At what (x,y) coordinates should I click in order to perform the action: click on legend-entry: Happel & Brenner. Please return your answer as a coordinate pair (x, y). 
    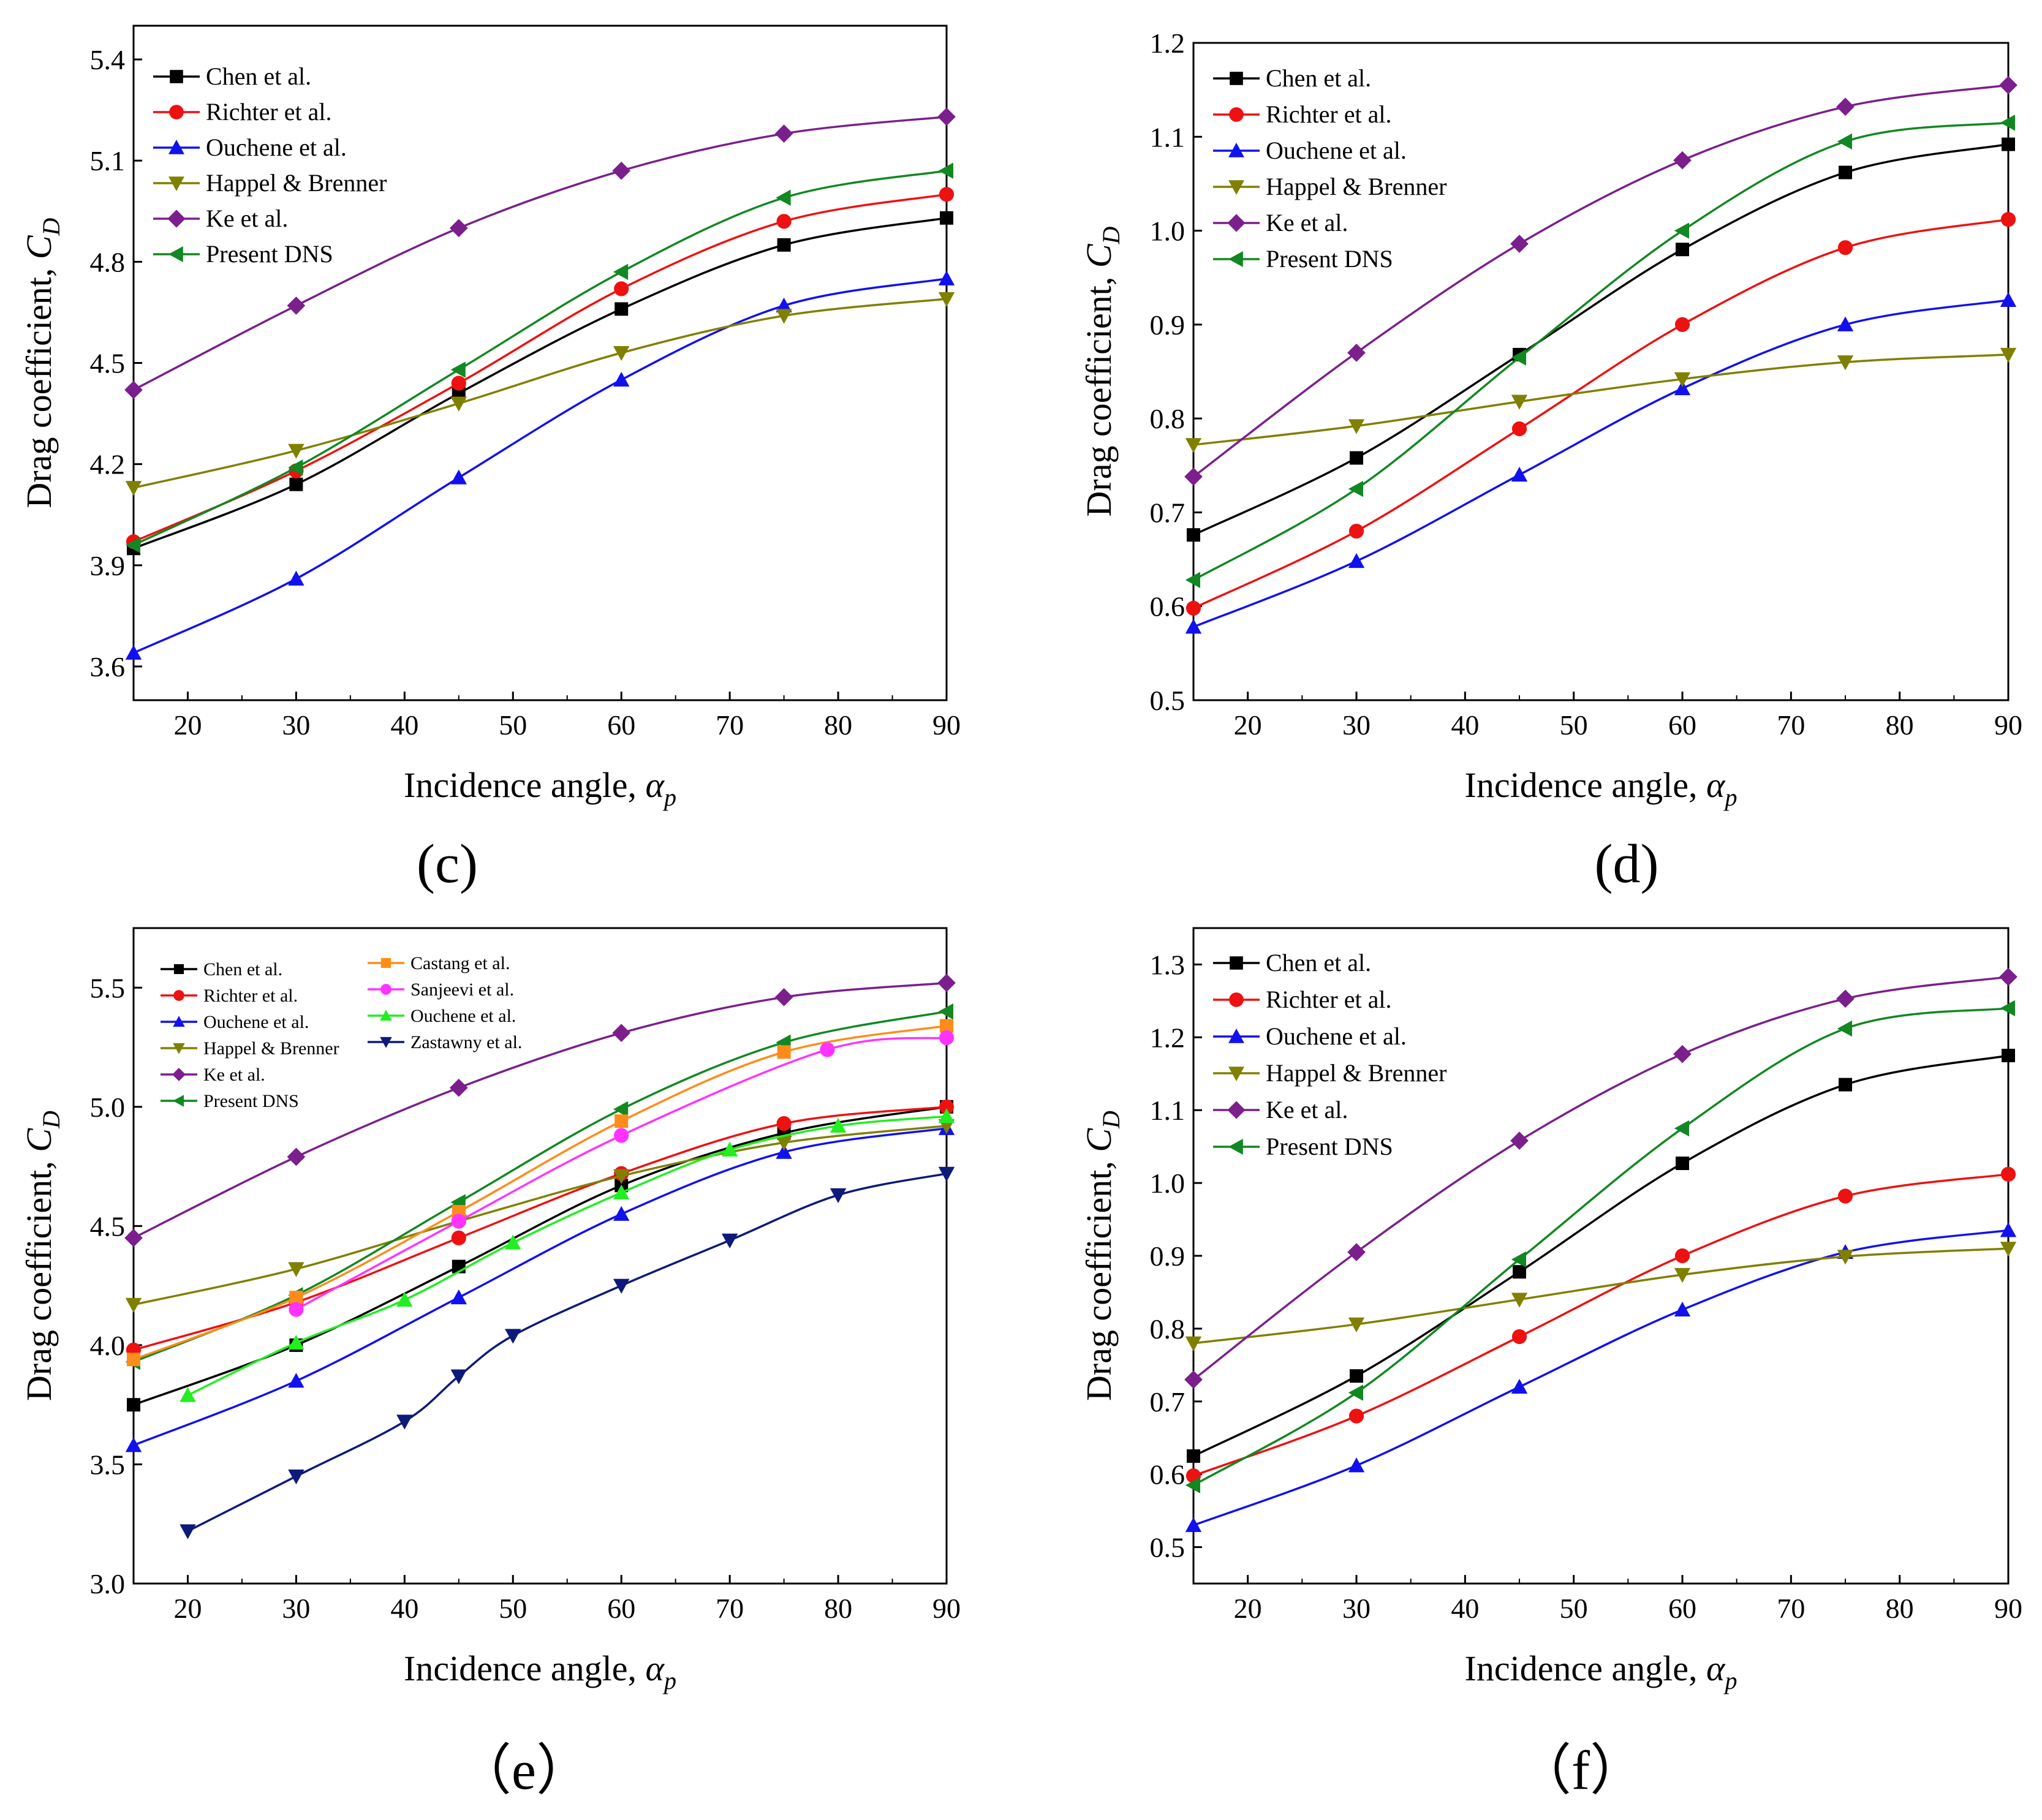
    Looking at the image, I should click on (270, 183).